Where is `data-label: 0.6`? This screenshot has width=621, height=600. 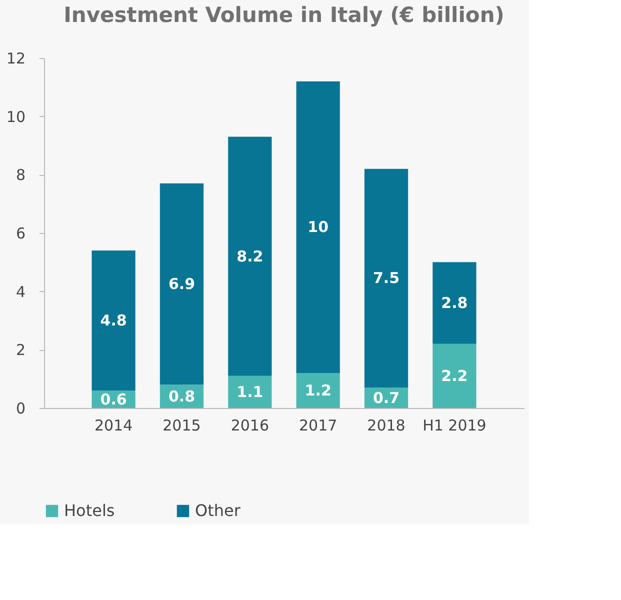 data-label: 0.6 is located at coordinates (113, 399).